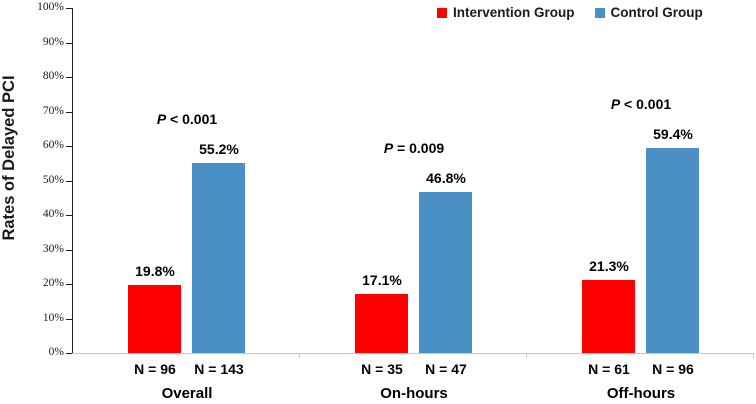 Image resolution: width=756 pixels, height=404 pixels. What do you see at coordinates (53, 145) in the screenshot?
I see `y-axis-tick-label: 60%` at bounding box center [53, 145].